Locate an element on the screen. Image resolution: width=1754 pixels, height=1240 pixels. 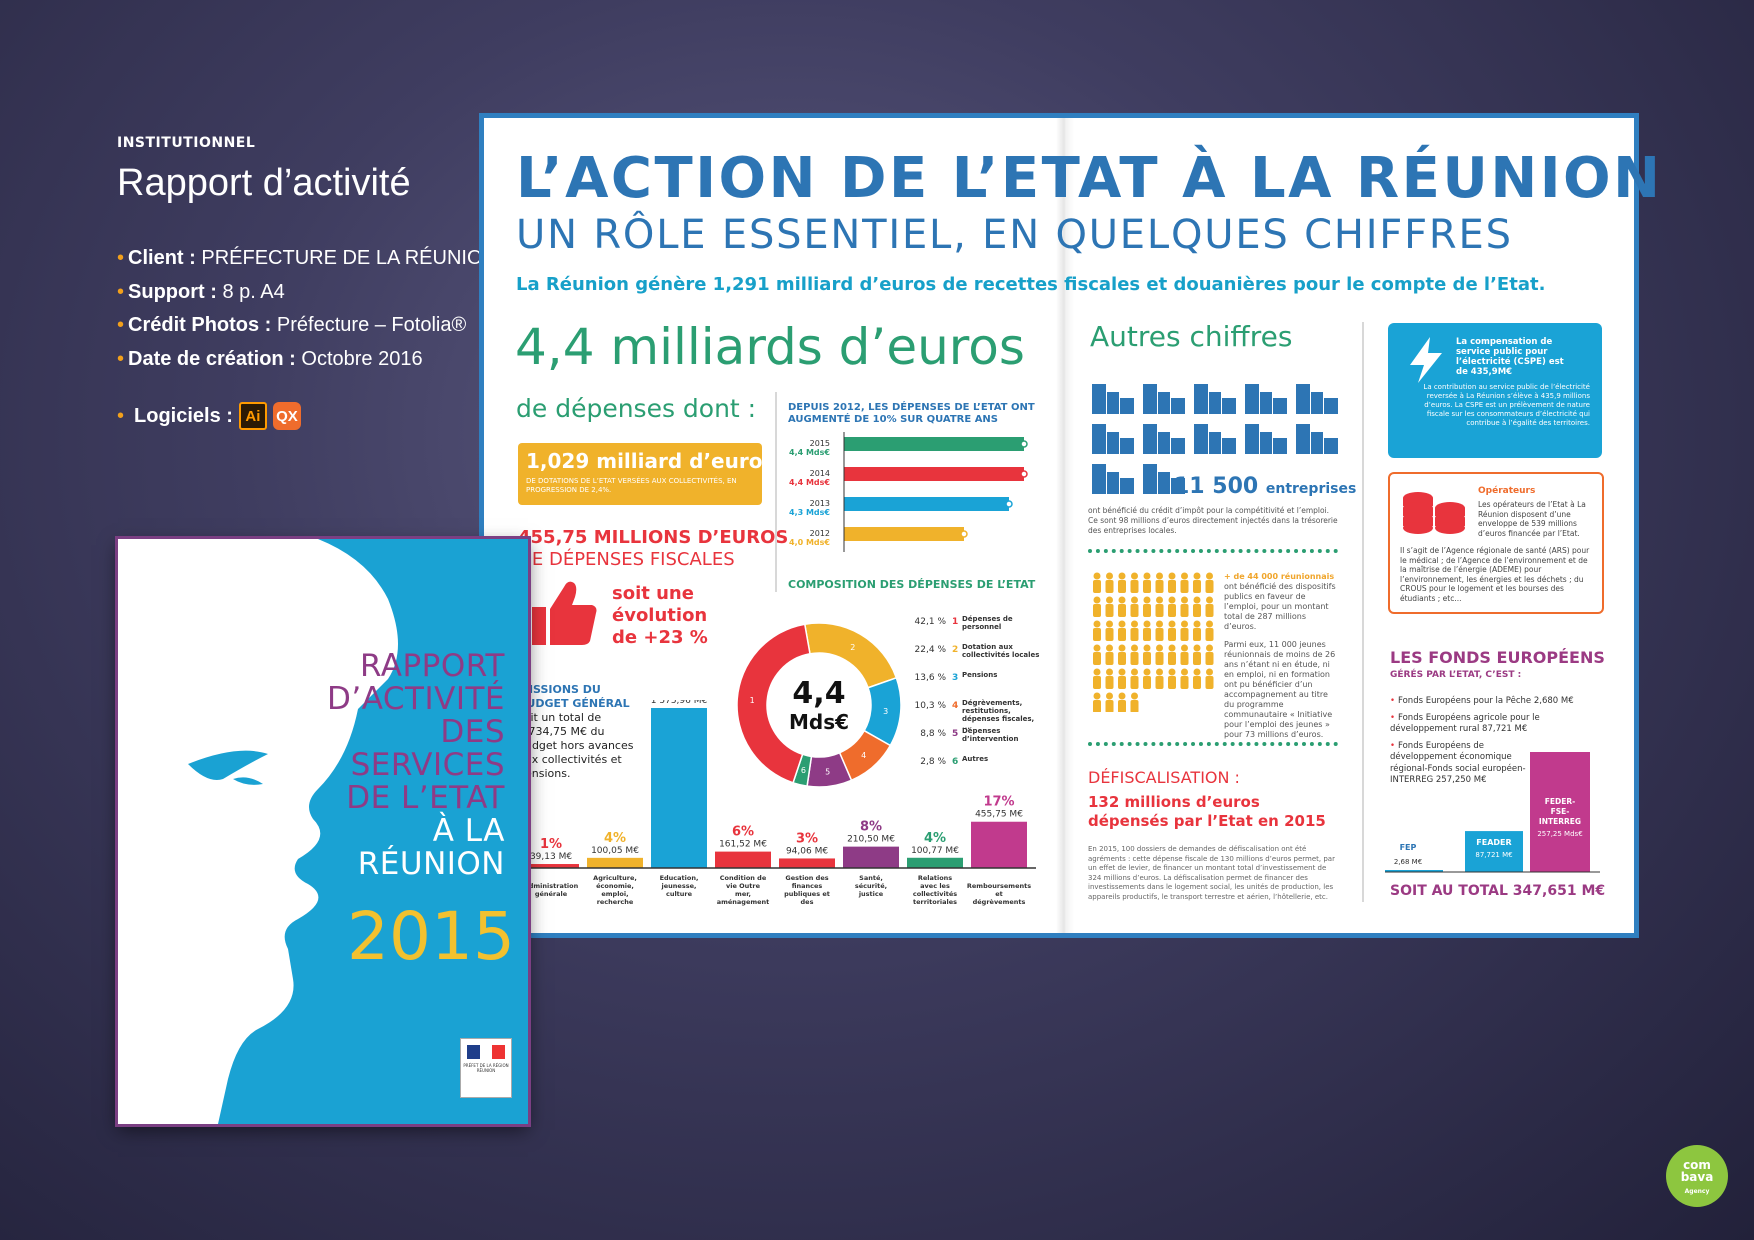
fiscal-sub: DE DÉPENSES FISCALES is located at coordinates (626, 559).